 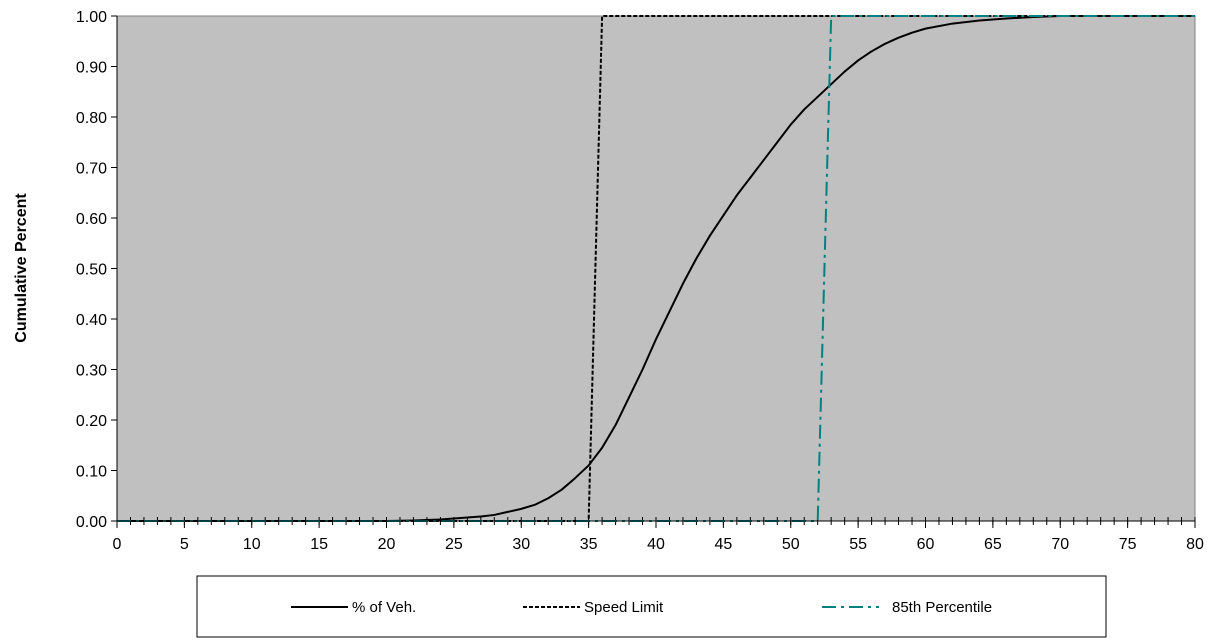 What do you see at coordinates (117, 544) in the screenshot?
I see `x-tick-label: 0` at bounding box center [117, 544].